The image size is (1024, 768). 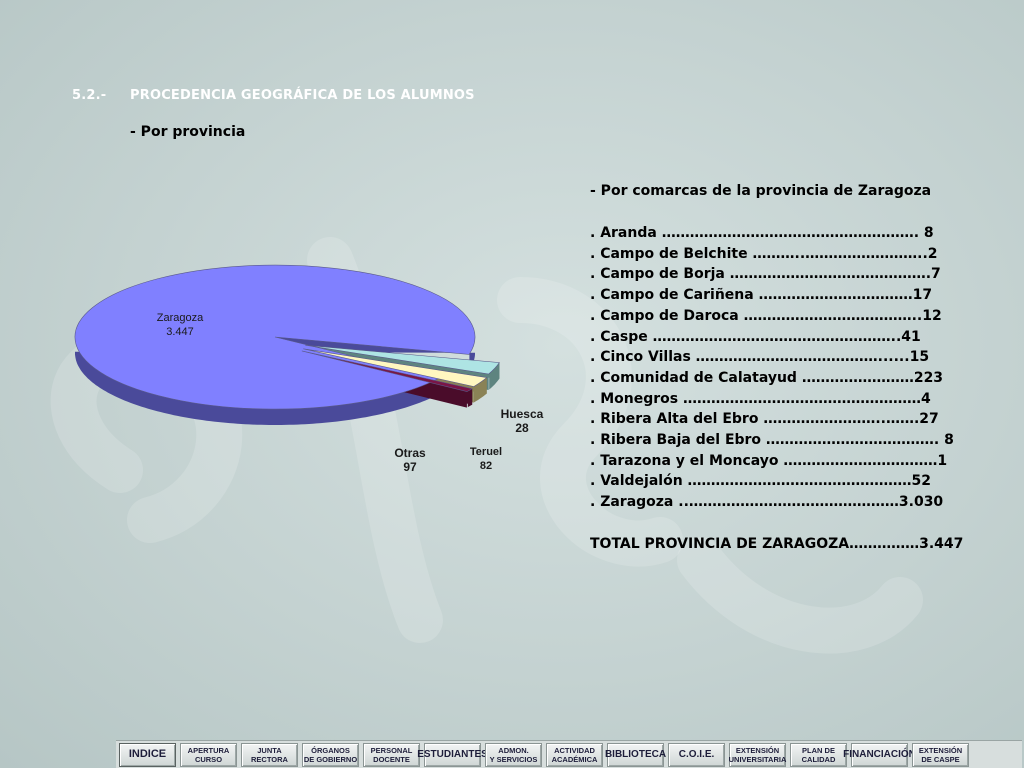 What do you see at coordinates (765, 274) in the screenshot?
I see `comarca-row: . Campo de Borja …………………………………….7` at bounding box center [765, 274].